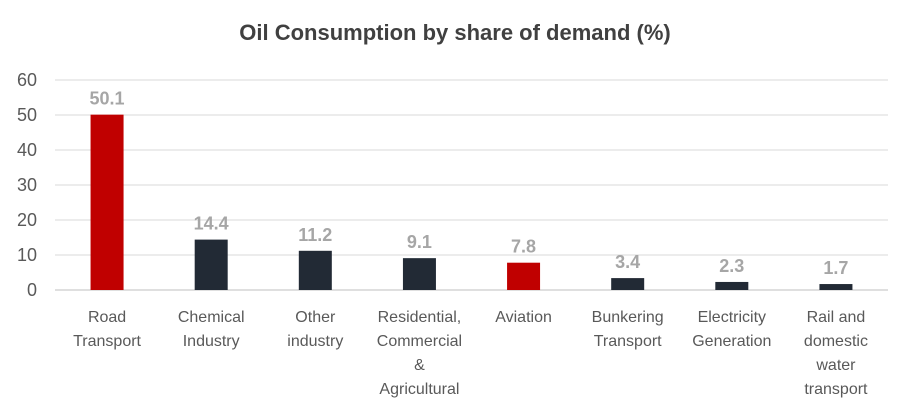 The width and height of the screenshot is (910, 415). Describe the element at coordinates (732, 317) in the screenshot. I see `category-label-line: Electricity` at that location.